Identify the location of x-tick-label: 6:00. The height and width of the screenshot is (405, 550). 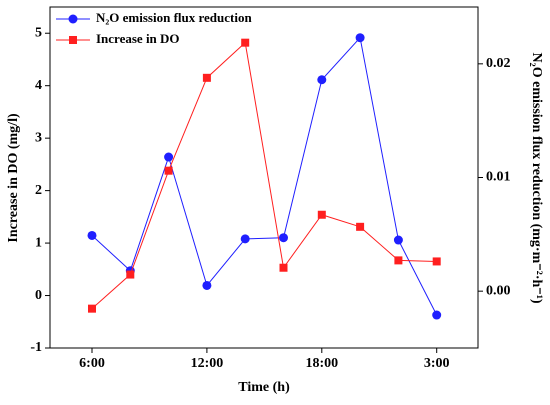
(92, 363).